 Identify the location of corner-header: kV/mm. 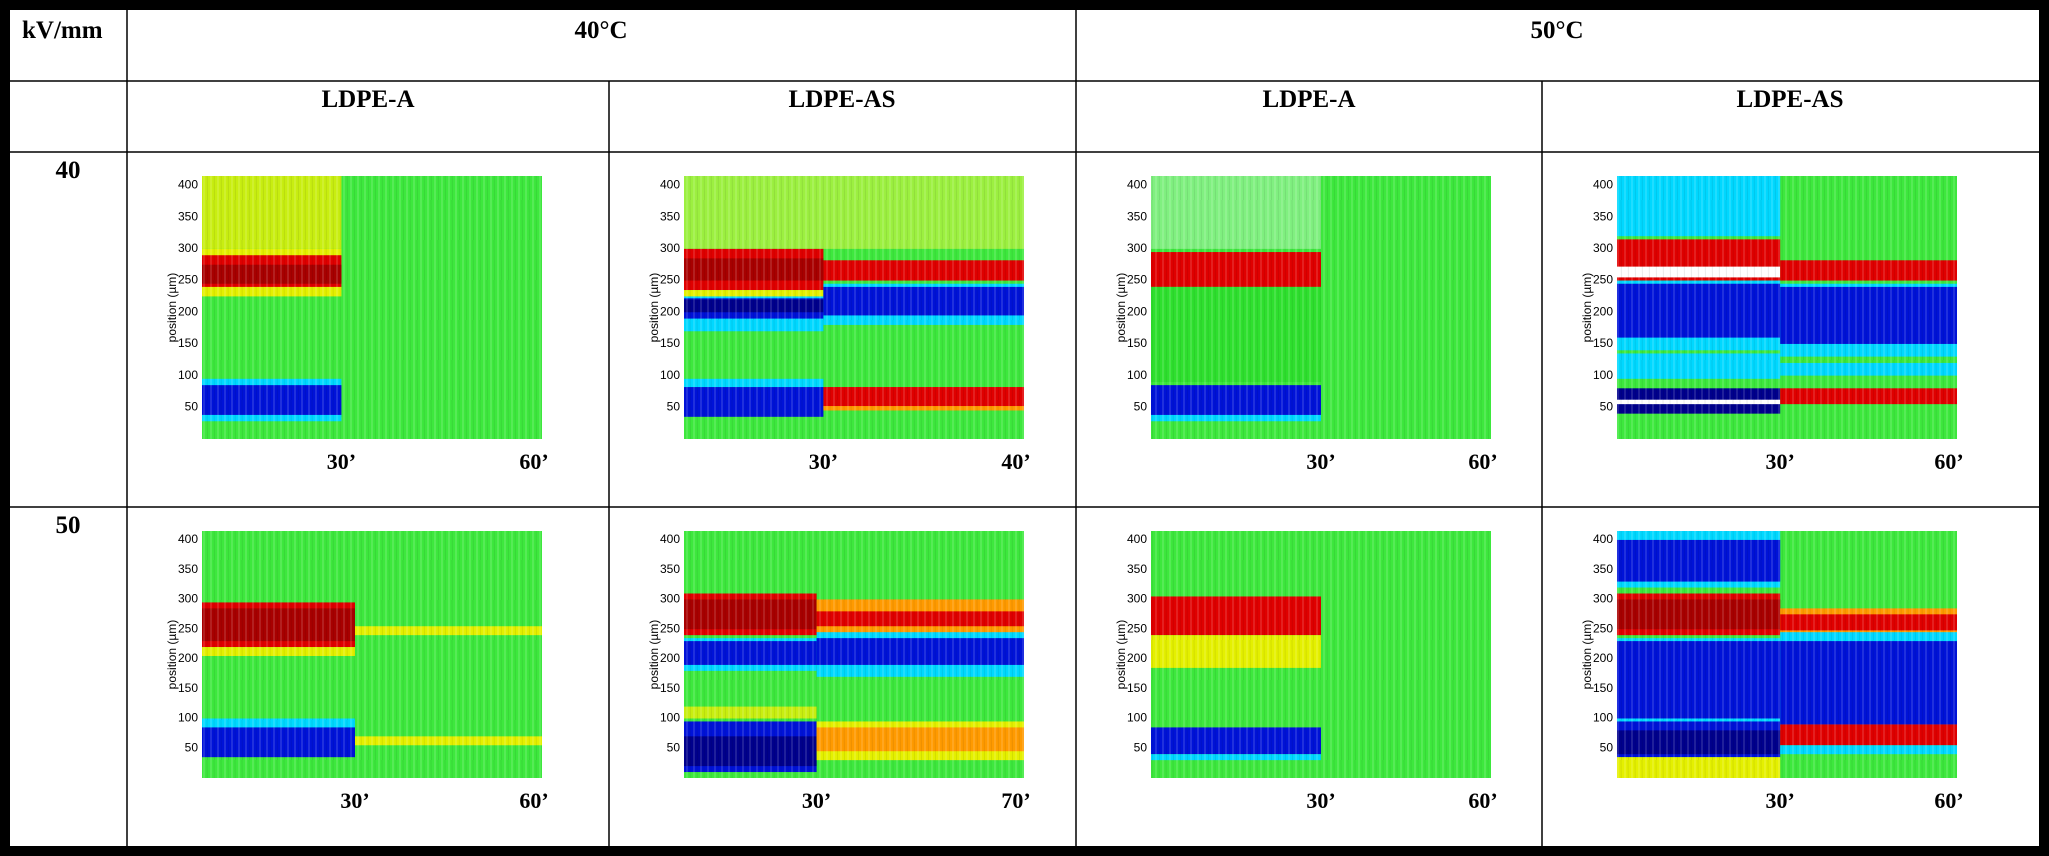
(62, 30).